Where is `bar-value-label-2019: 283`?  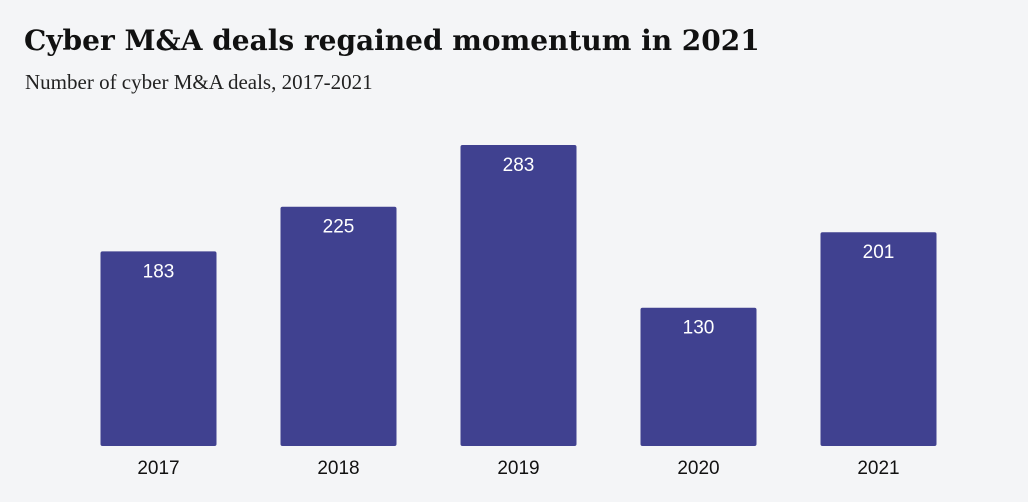 bar-value-label-2019: 283 is located at coordinates (519, 165).